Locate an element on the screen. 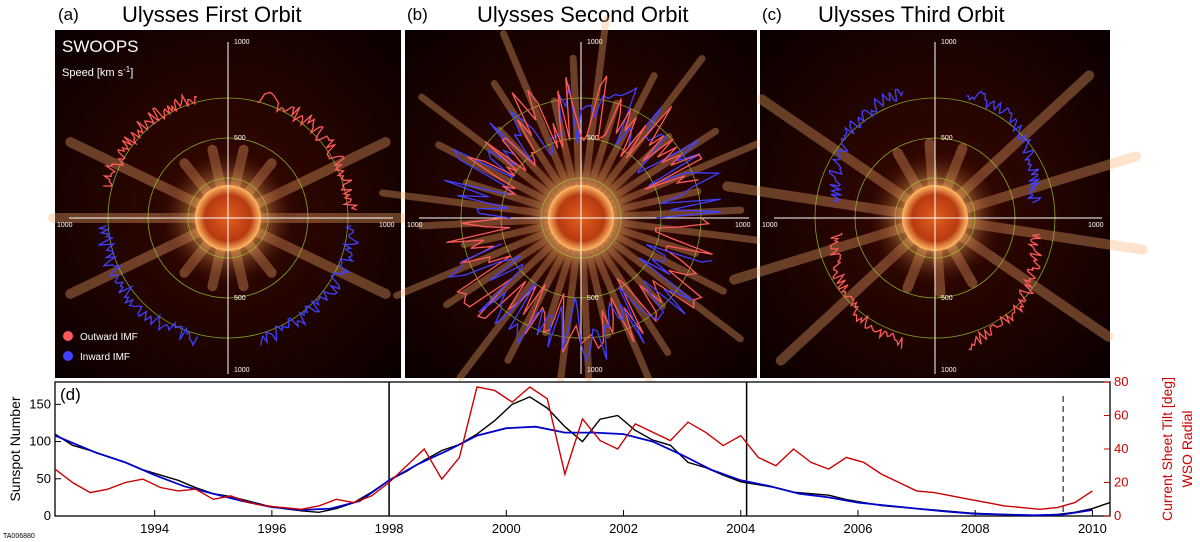 This screenshot has height=542, width=1200. instrument-label: SWOOPS is located at coordinates (100, 46).